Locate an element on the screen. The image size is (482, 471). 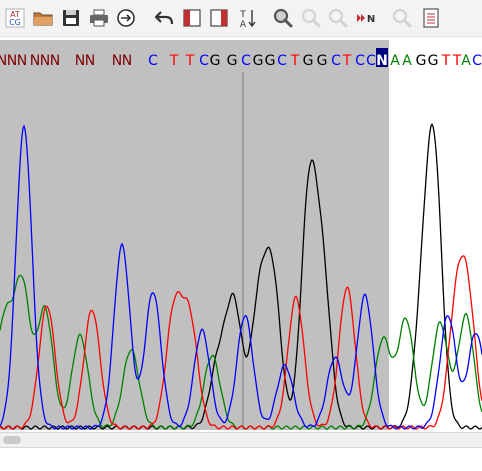
fast-forward-icon: N is located at coordinates (366, 19).